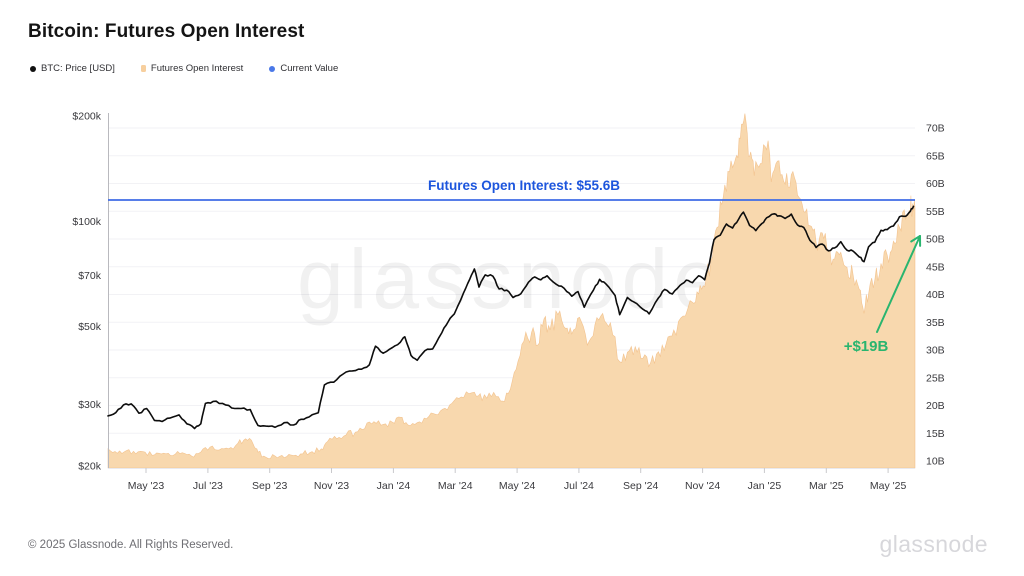  What do you see at coordinates (935, 323) in the screenshot?
I see `svg-text: 35B` at bounding box center [935, 323].